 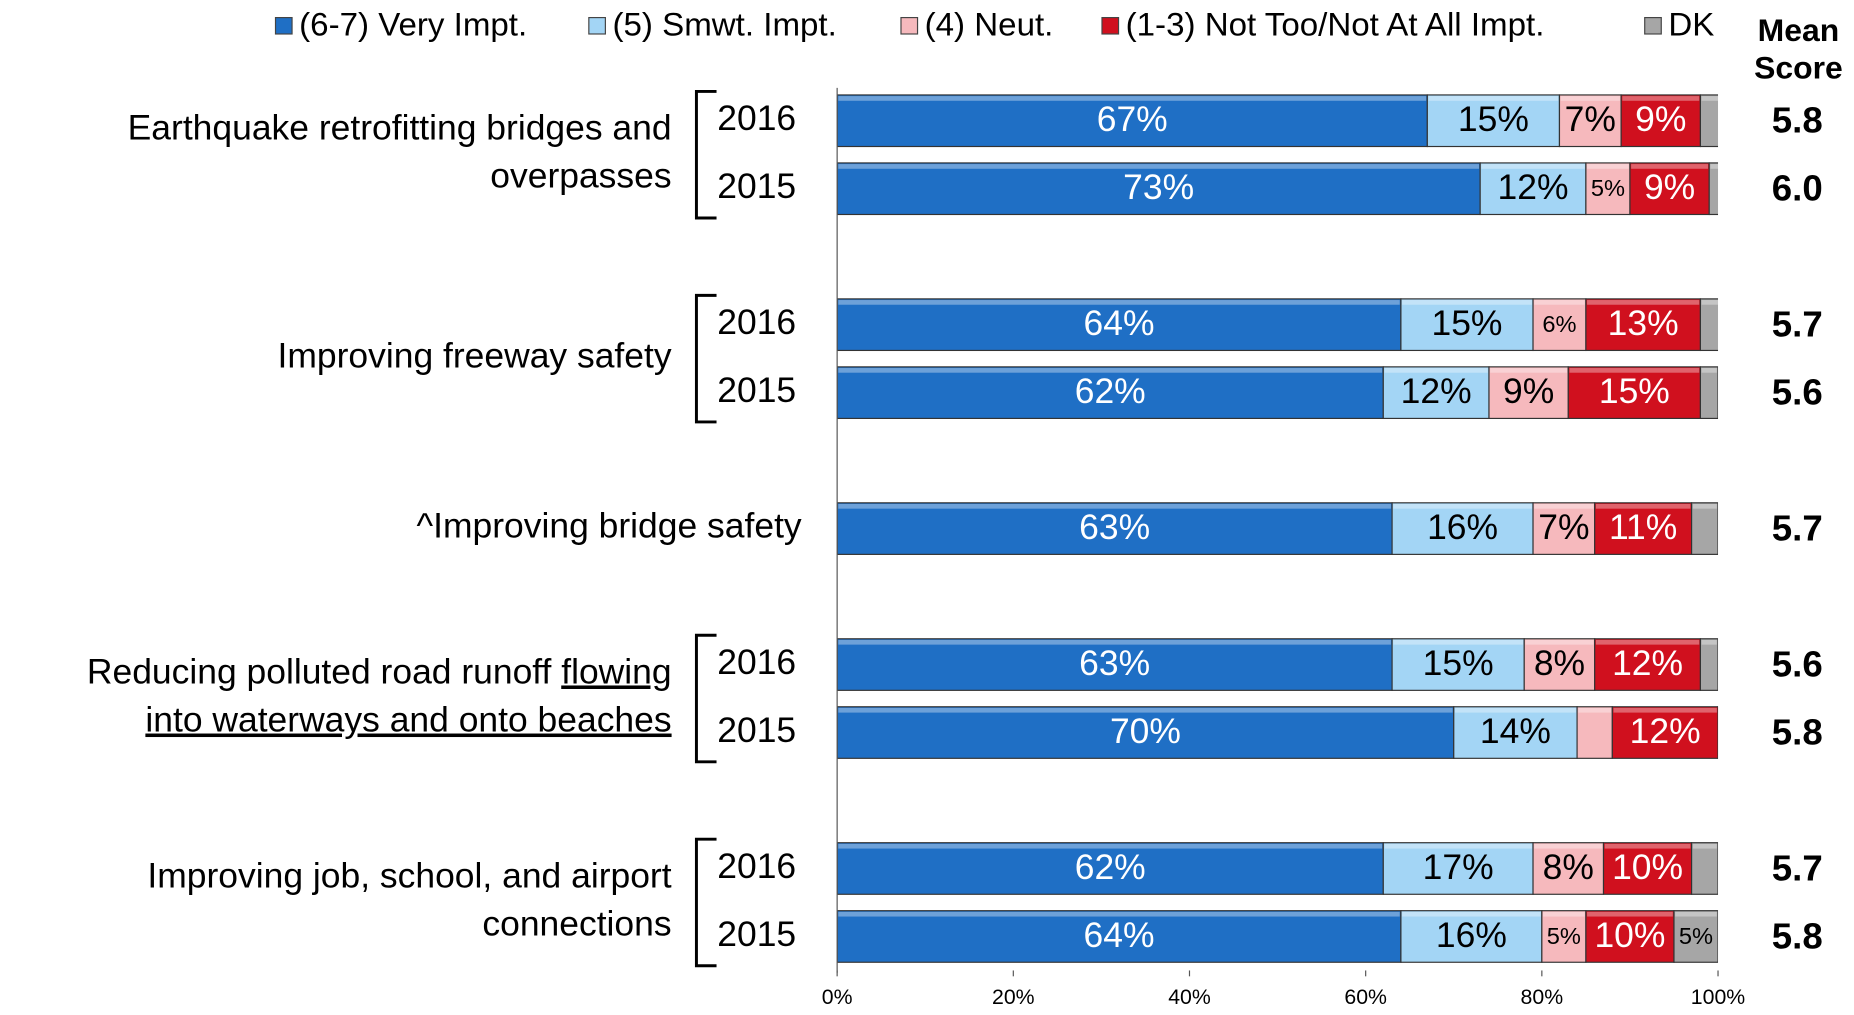 I want to click on bar-value-label: 14%, so click(x=1515, y=731).